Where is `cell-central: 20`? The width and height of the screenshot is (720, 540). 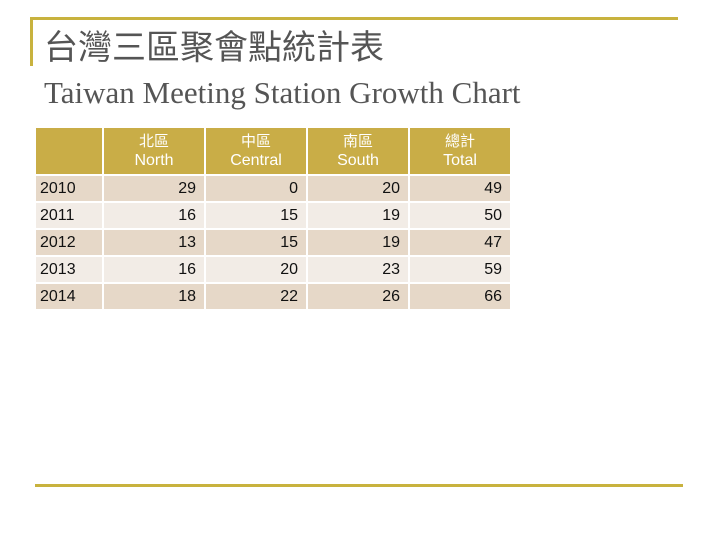
cell-central: 20 is located at coordinates (256, 269).